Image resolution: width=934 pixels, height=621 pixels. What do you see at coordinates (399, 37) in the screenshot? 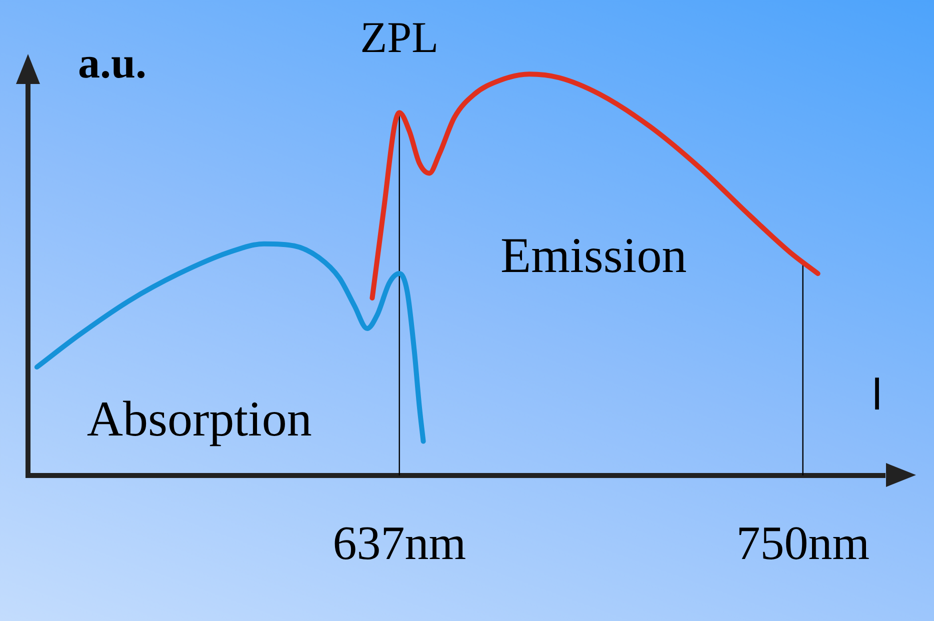
I see `ref-line-label: ZPL` at bounding box center [399, 37].